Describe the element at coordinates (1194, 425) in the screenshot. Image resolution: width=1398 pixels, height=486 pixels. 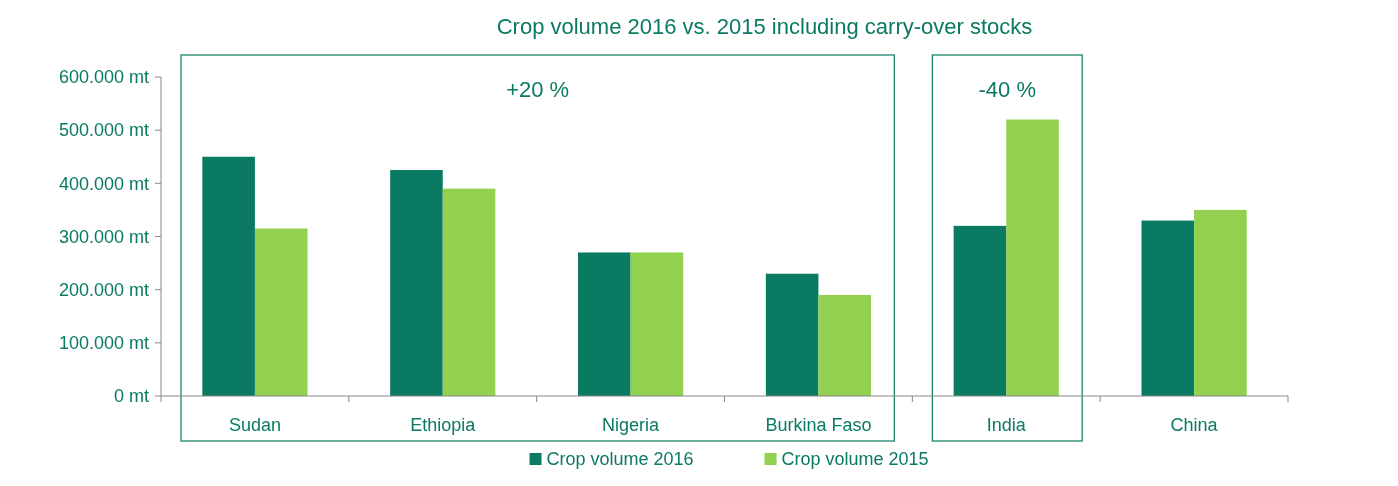
I see `x-tick-label: China` at that location.